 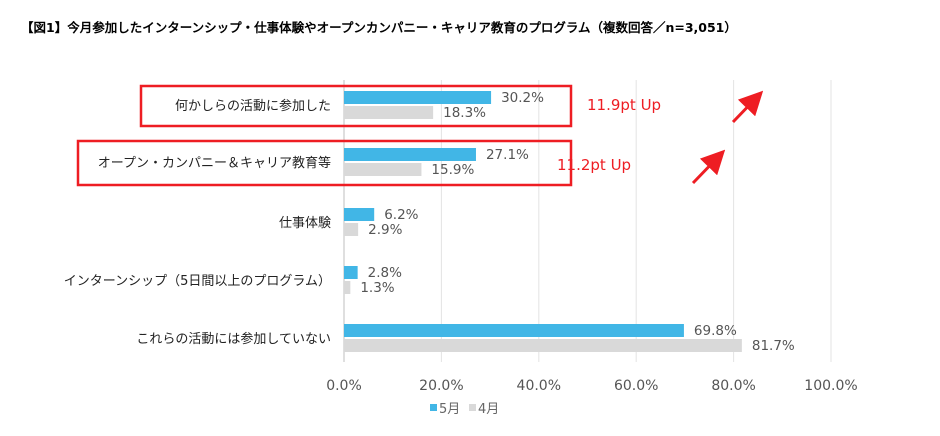 I want to click on value-label-april: 1.3%, so click(x=377, y=288).